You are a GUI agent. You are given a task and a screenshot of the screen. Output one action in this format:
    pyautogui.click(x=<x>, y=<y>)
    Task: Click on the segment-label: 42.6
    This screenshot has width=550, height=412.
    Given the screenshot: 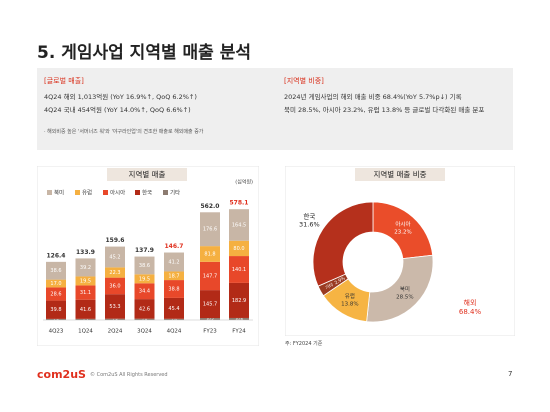 What is the action you would take?
    pyautogui.click(x=144, y=309)
    